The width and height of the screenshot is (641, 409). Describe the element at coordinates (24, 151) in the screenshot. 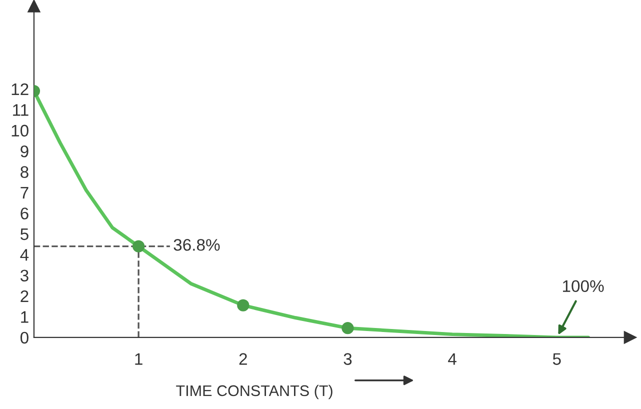

I see `y-tick-label: 9` at that location.